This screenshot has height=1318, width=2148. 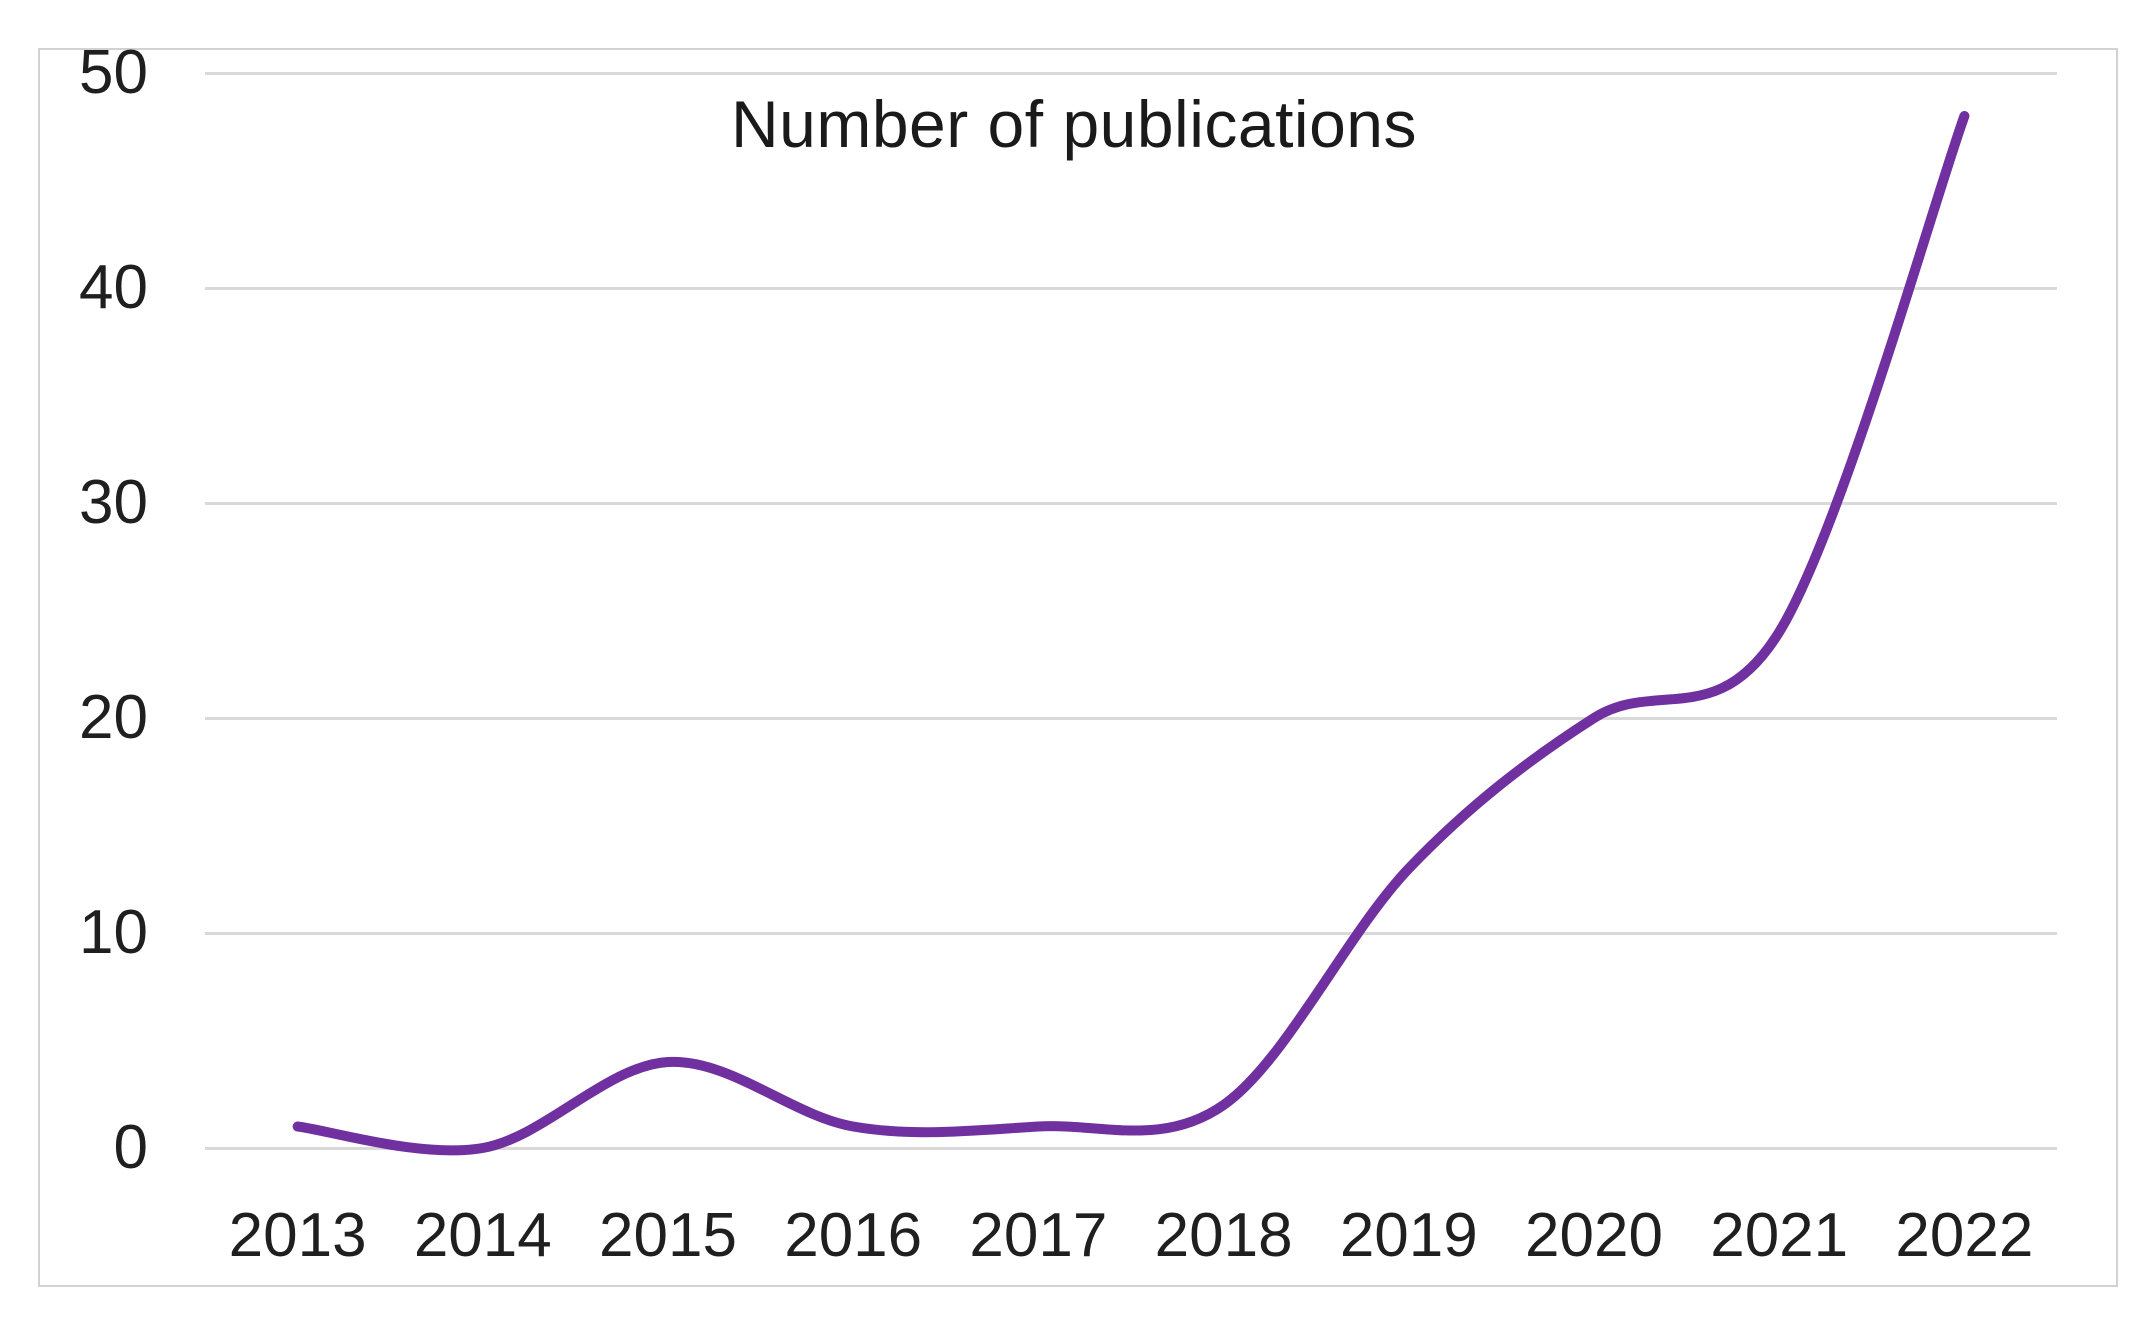 I want to click on x-tick-label: 2015, so click(x=668, y=1235).